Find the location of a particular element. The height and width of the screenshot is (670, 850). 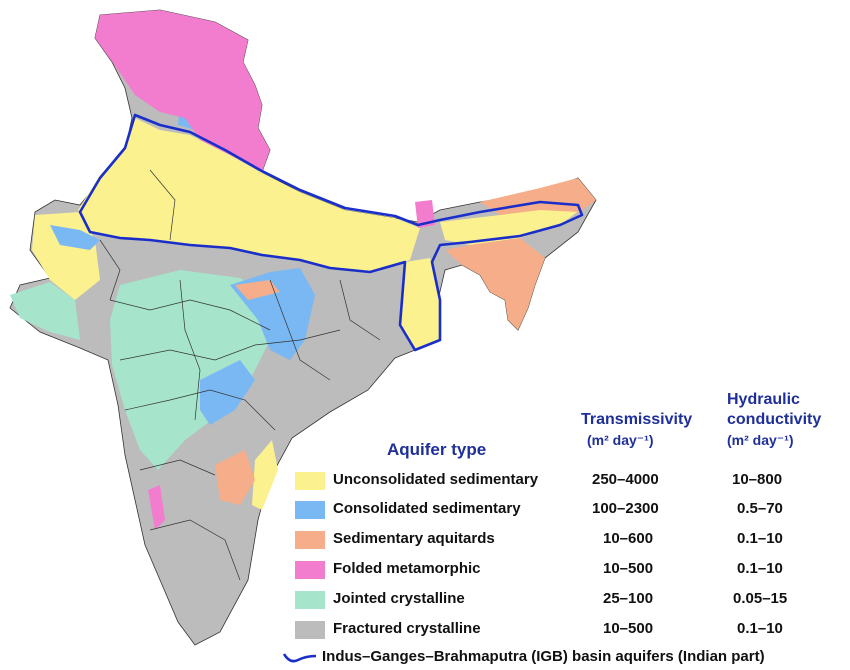

consolidated-sedimentary-godavari is located at coordinates (227, 392).